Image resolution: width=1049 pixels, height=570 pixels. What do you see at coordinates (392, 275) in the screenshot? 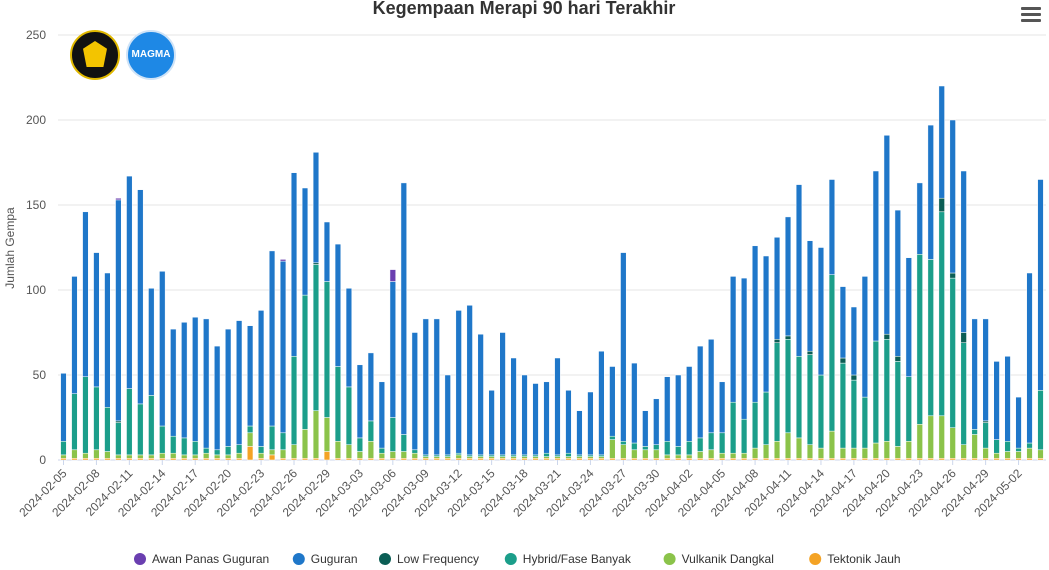
I see `bar-segment-awan-panas-guguran` at bounding box center [392, 275].